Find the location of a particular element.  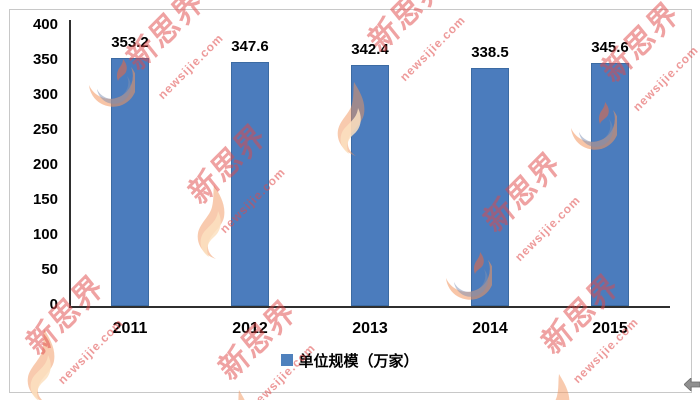

category-label-2013: 2013 is located at coordinates (370, 328).